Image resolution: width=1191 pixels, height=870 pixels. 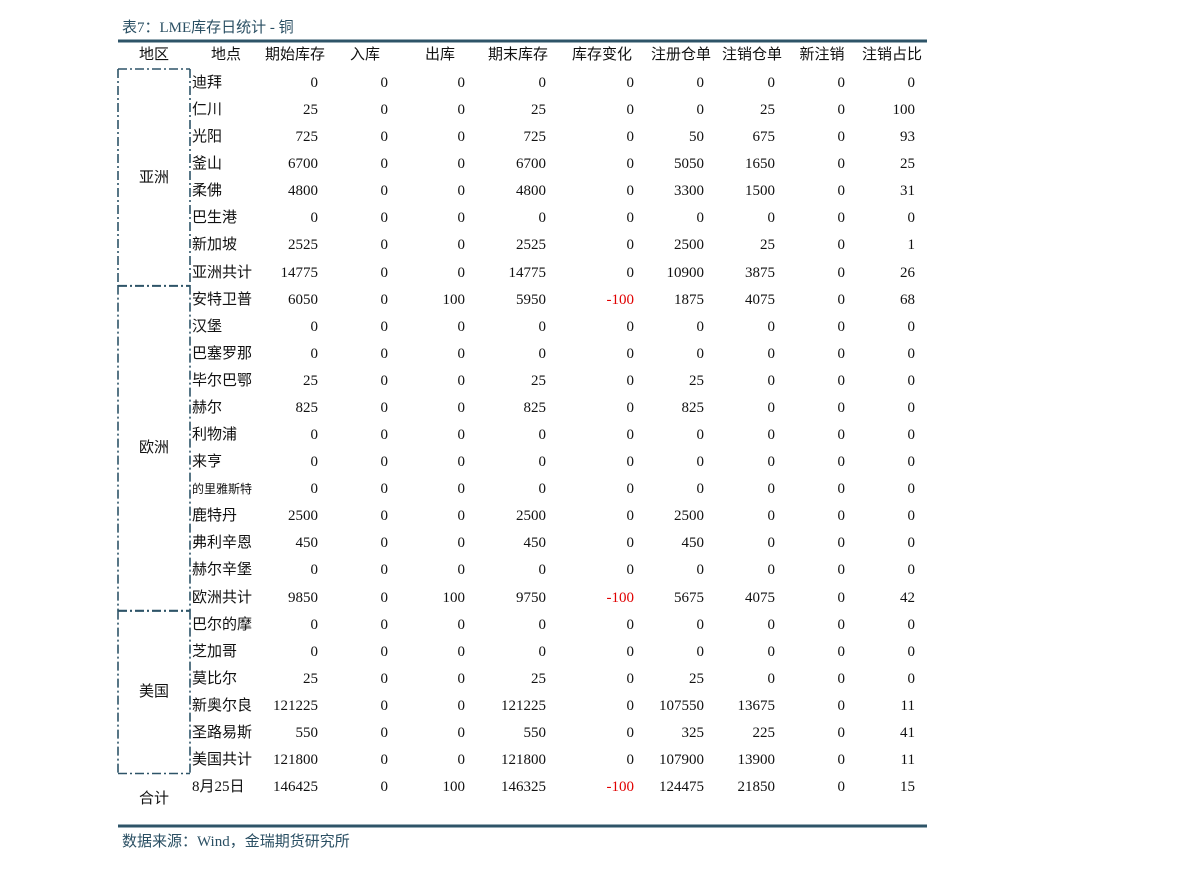 I want to click on cell-value: 325, so click(x=693, y=732).